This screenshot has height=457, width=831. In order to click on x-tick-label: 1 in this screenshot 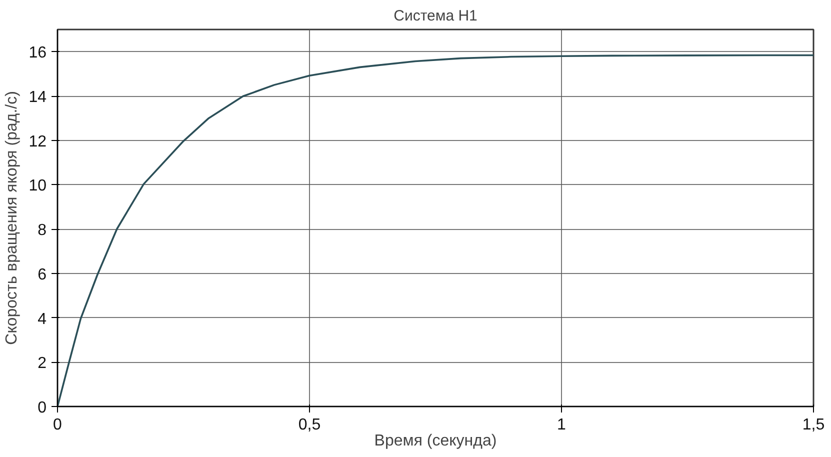, I will do `click(561, 425)`.